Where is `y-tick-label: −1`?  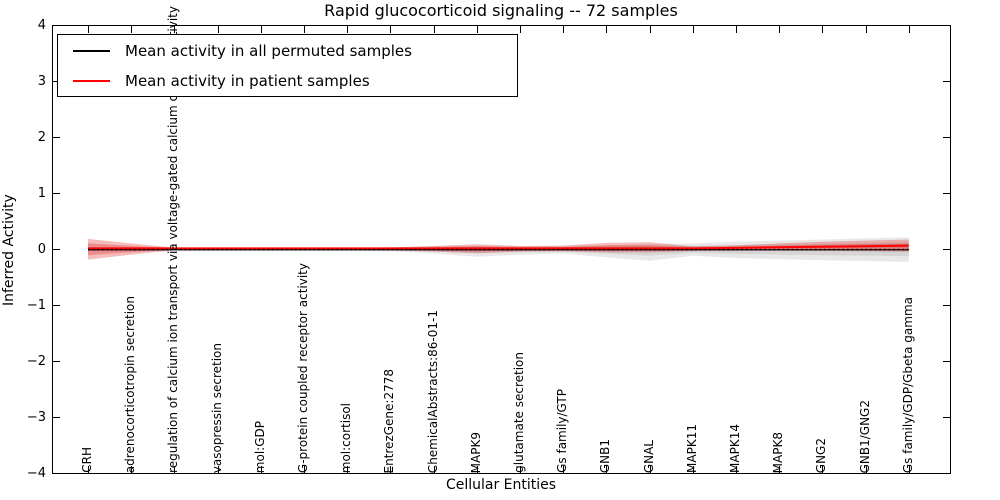 y-tick-label: −1 is located at coordinates (36, 305).